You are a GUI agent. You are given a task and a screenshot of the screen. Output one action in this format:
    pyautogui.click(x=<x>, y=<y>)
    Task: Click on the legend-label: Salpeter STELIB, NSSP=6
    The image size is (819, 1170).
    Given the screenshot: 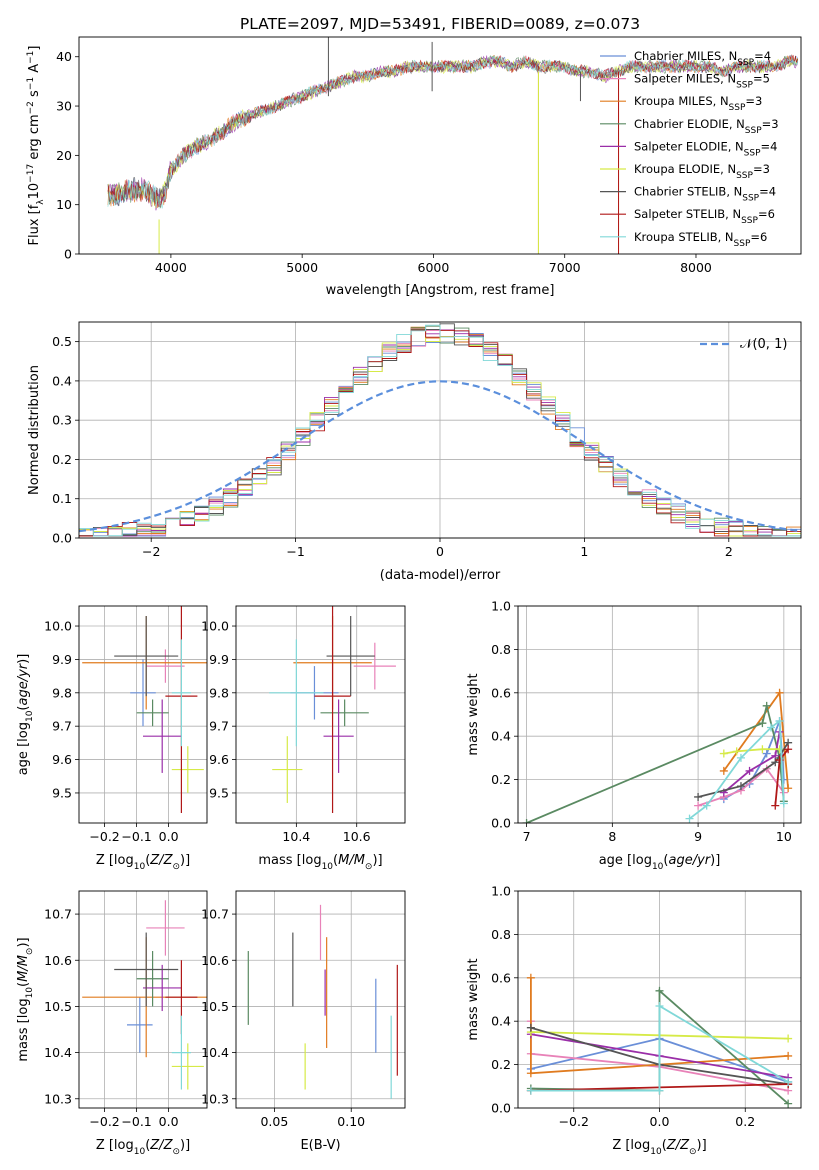 What is the action you would take?
    pyautogui.click(x=704, y=216)
    